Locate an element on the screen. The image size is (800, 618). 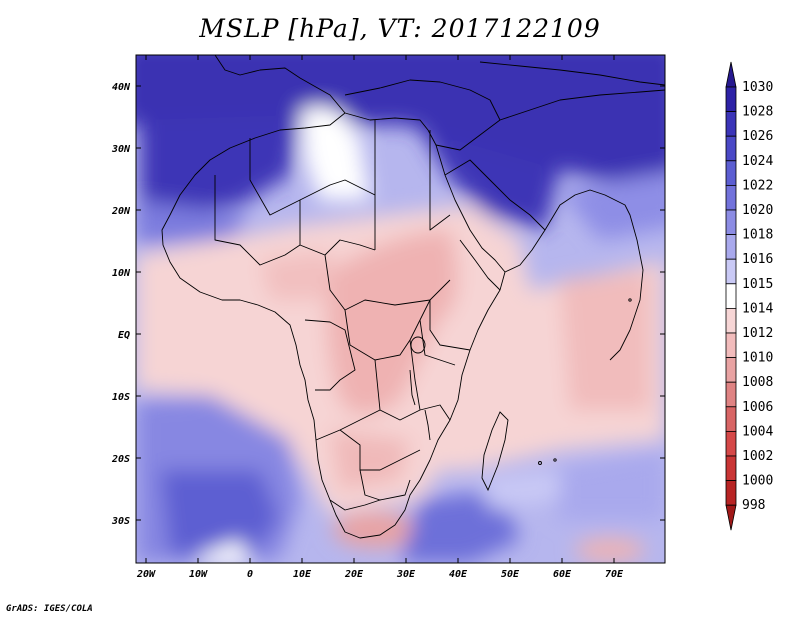
colorbar-cap-bottom is located at coordinates (731, 517).